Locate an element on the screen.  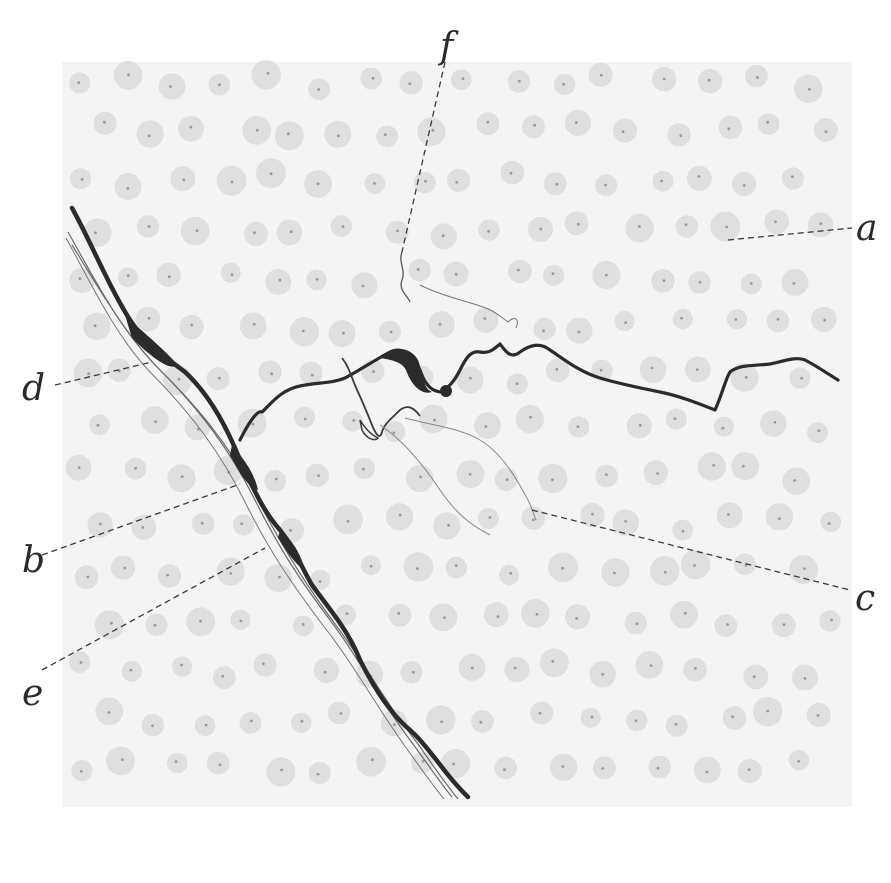
branching-fiber is located at coordinates (539, 439).